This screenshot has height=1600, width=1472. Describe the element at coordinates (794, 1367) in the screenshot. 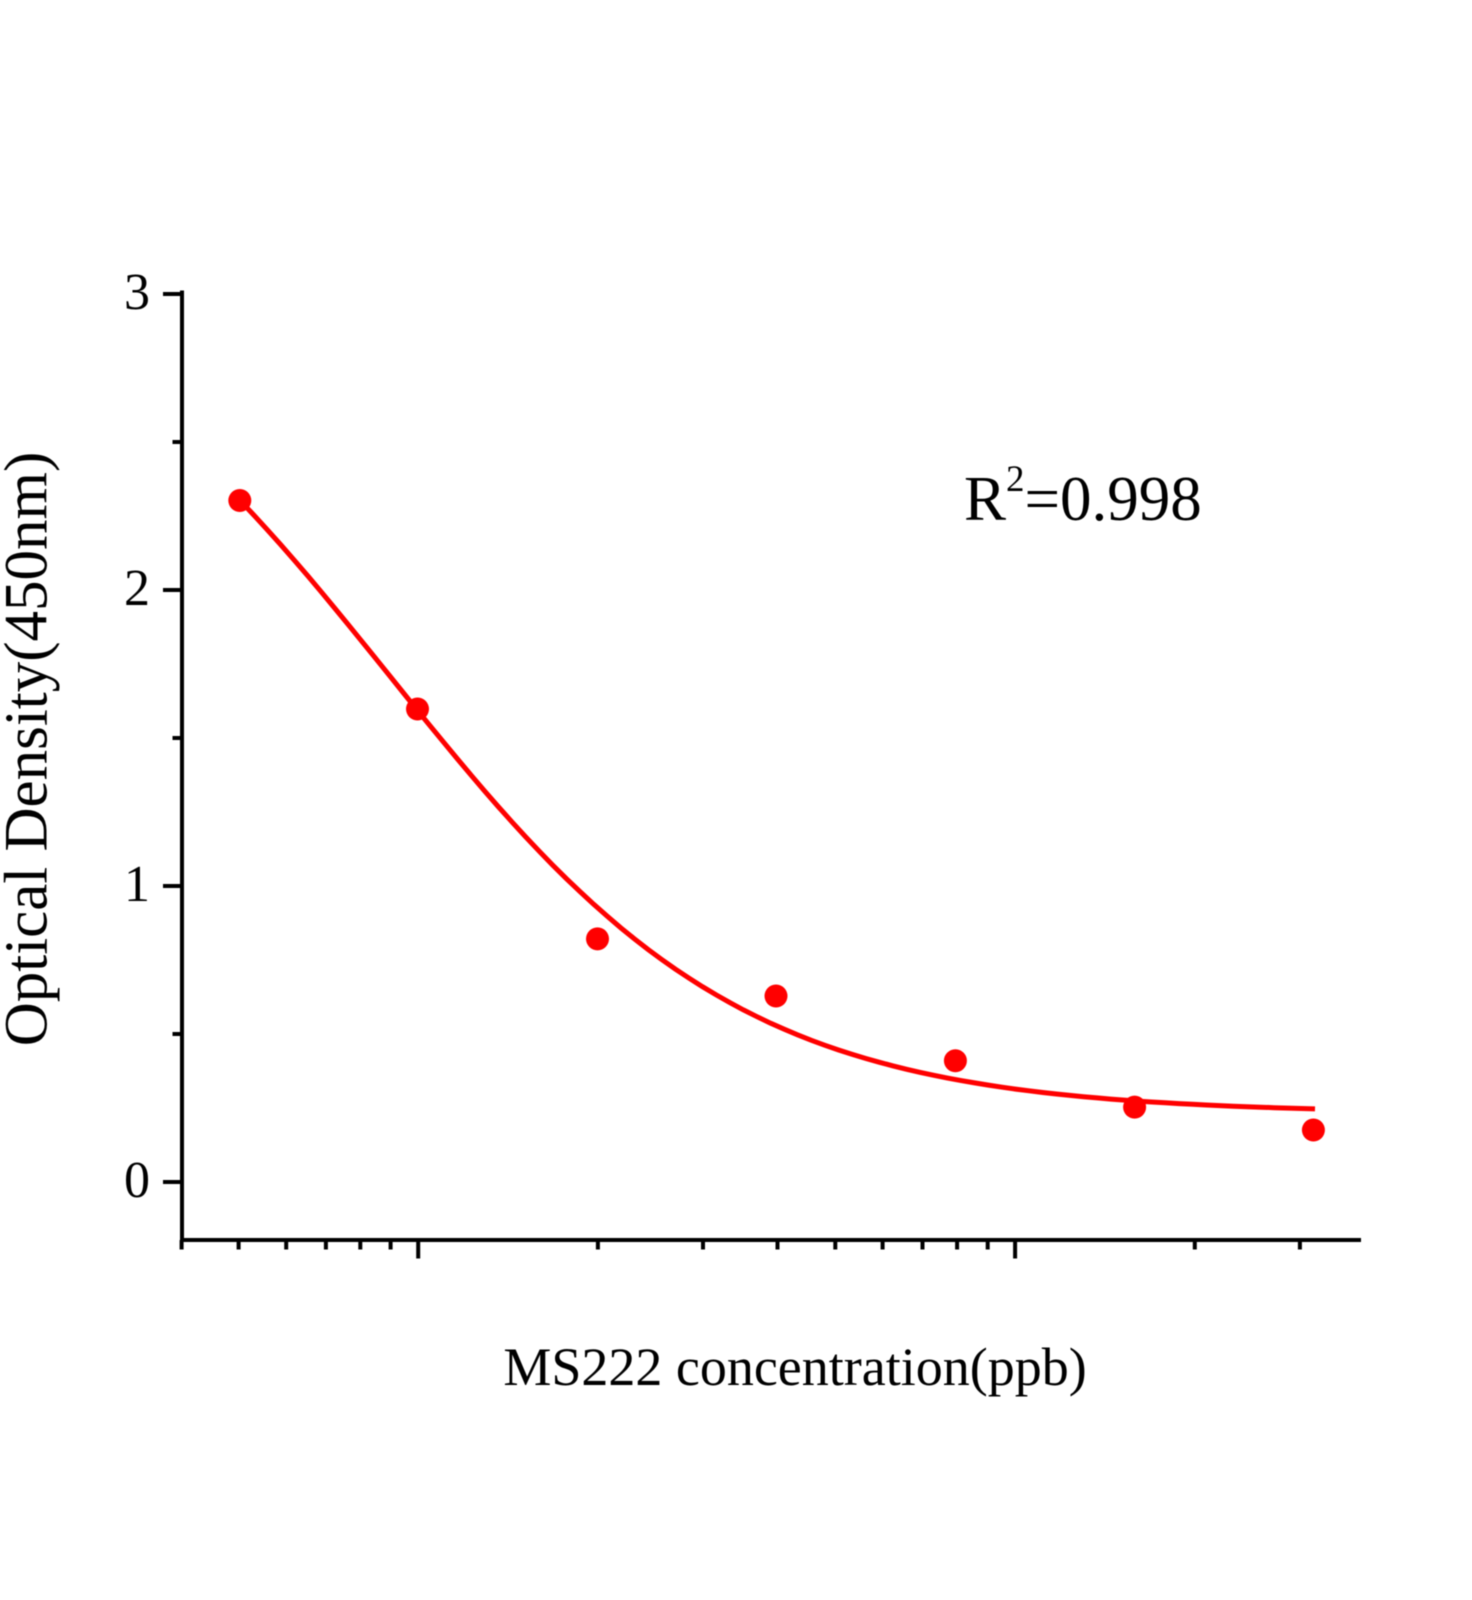

I see `svg-text: MS222 concentration(ppb)` at that location.